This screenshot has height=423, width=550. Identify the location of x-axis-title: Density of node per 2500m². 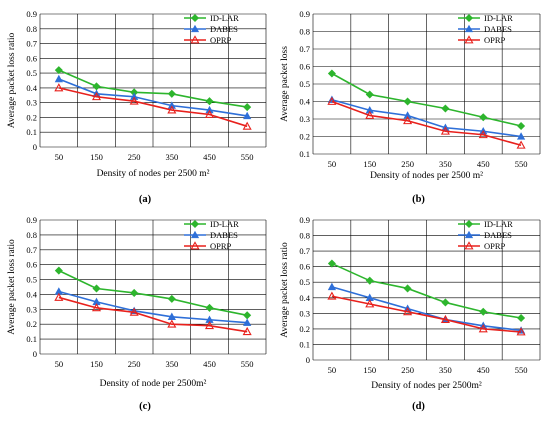
(153, 383).